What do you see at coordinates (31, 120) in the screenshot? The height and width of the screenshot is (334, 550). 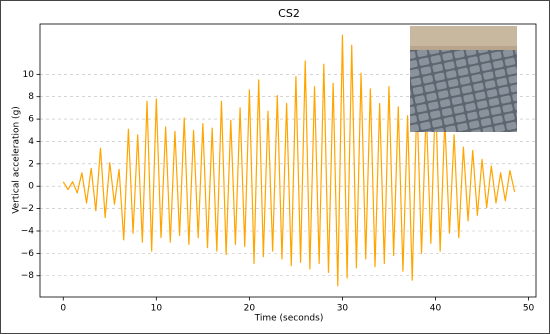 I see `y-tick-label: 6` at bounding box center [31, 120].